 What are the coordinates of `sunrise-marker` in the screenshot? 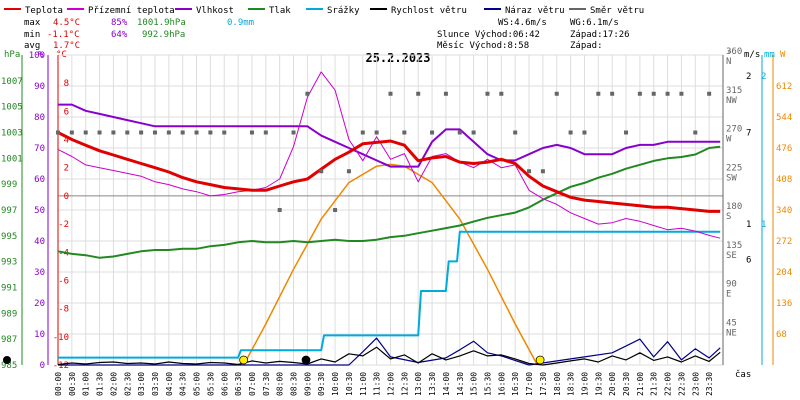 It's located at (243, 360).